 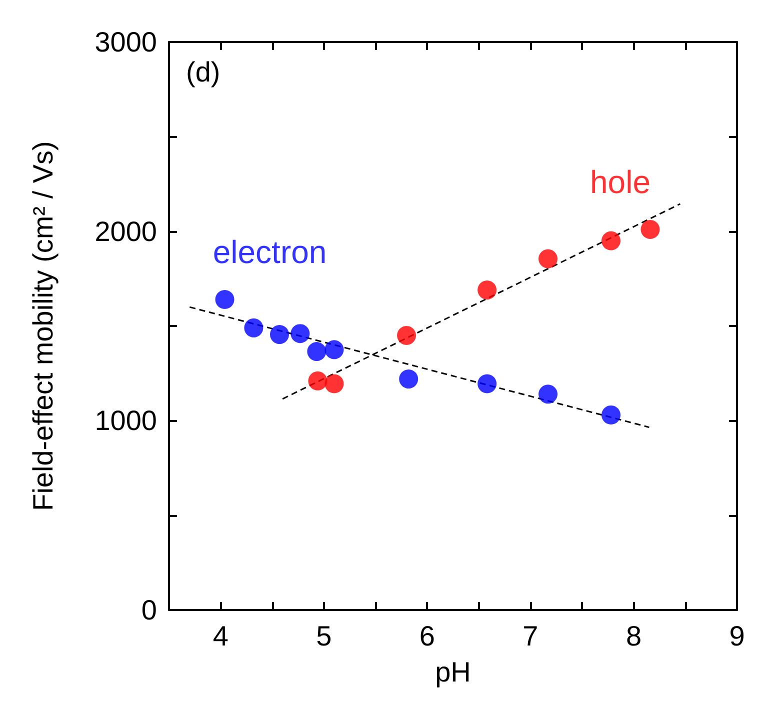 What do you see at coordinates (269, 252) in the screenshot?
I see `series-label: electron` at bounding box center [269, 252].